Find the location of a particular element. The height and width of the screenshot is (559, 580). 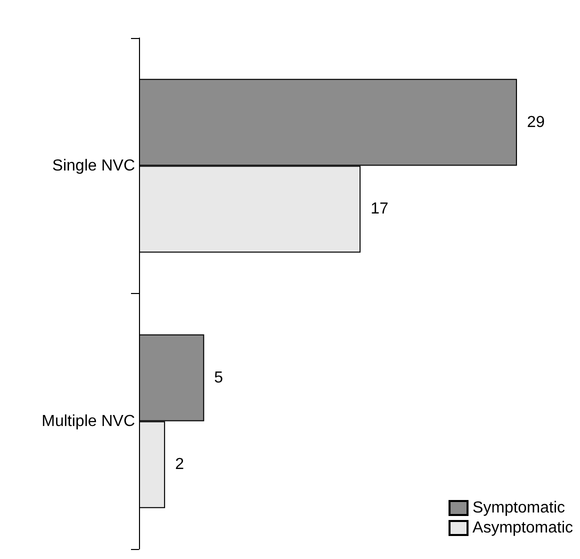

y-tick-label: Multiple NVC is located at coordinates (88, 421).